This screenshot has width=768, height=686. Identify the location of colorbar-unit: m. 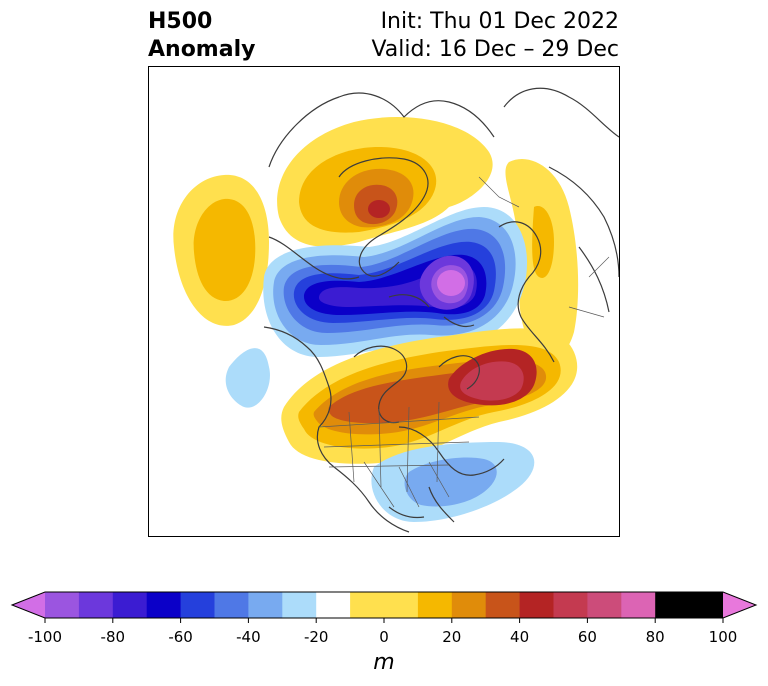
(384, 662).